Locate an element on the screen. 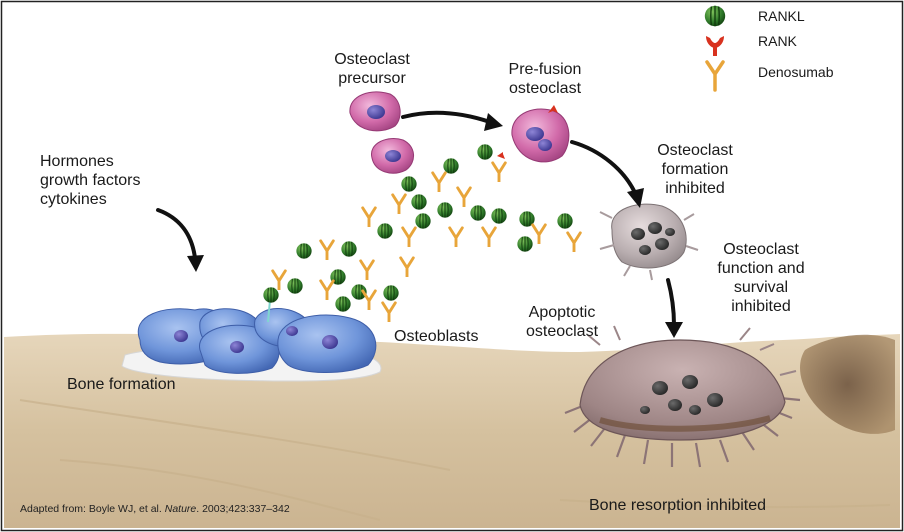 This screenshot has height=532, width=904. label-osteoblasts: Osteoblasts is located at coordinates (436, 336).